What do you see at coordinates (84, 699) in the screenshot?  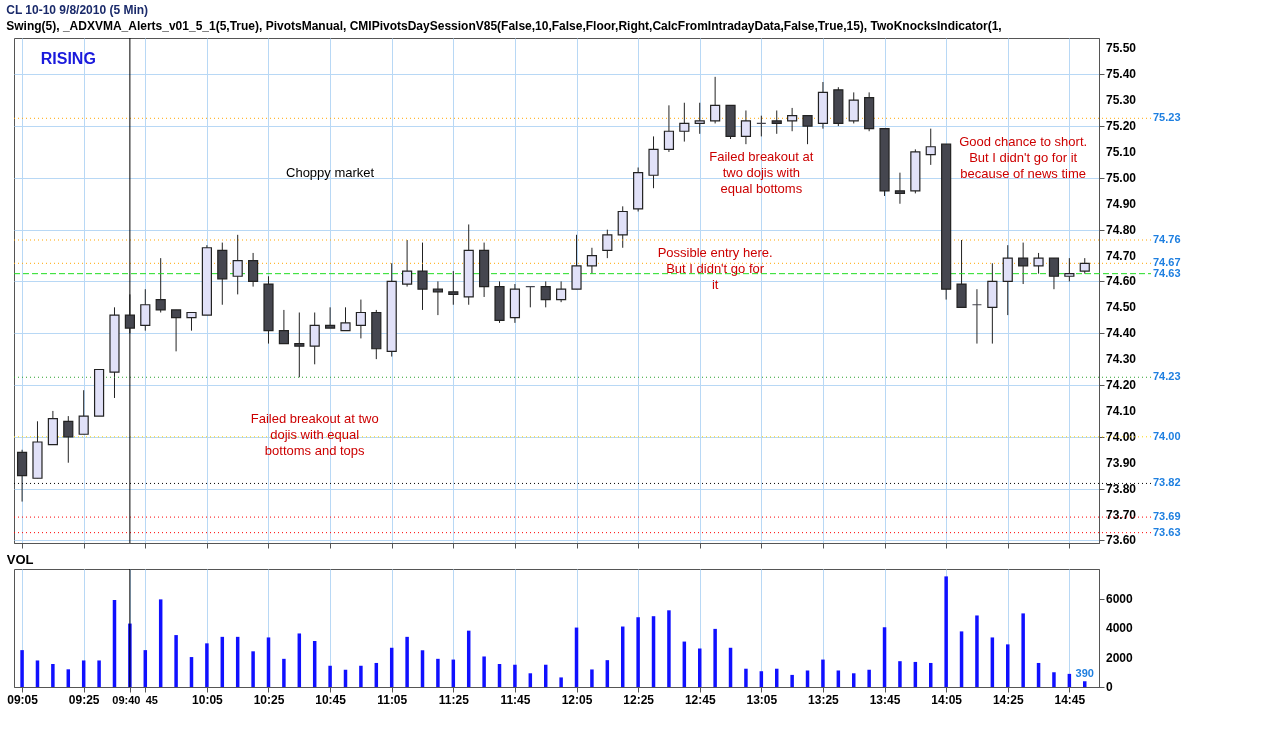 I see `x-tick-label: 09:25` at bounding box center [84, 699].